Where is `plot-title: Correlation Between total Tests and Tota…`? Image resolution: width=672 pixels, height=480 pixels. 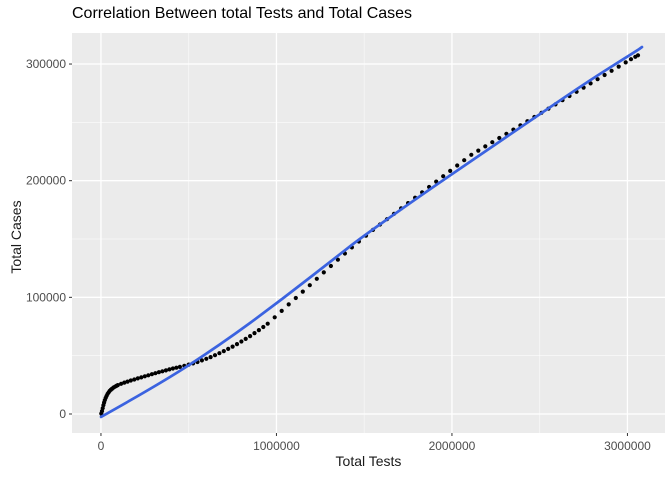 plot-title: Correlation Between total Tests and Tota… is located at coordinates (242, 13).